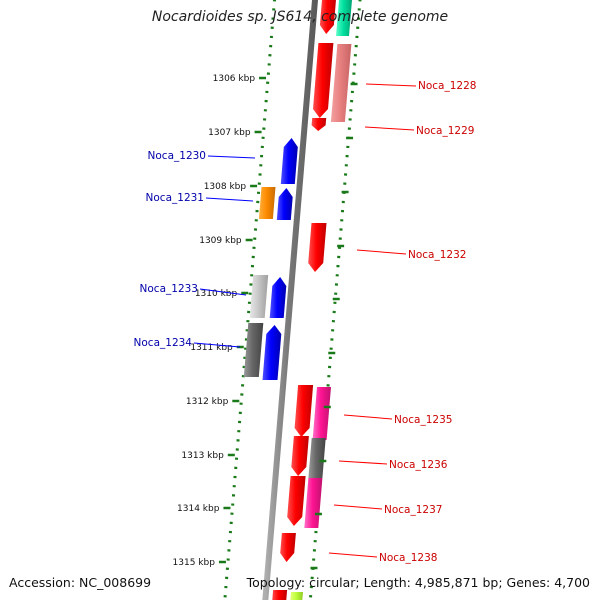 This screenshot has height=605, width=600. I want to click on feature-orange, so click(267, 203).